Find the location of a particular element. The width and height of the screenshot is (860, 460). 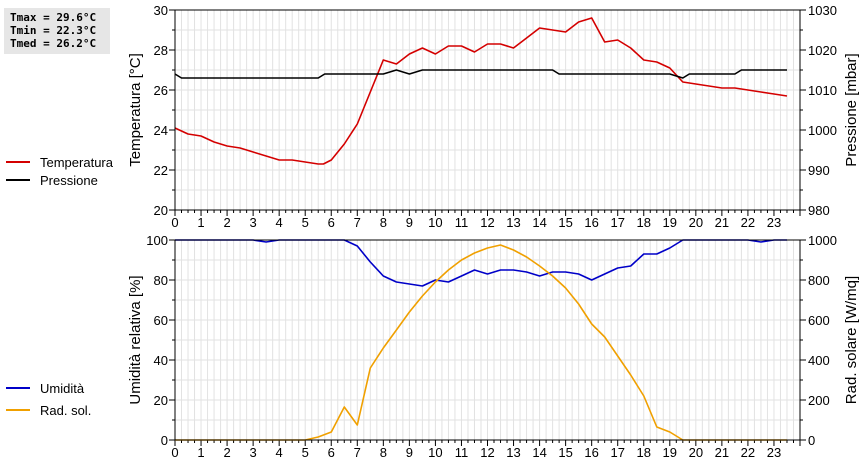

series-line-pressione is located at coordinates (480, 74).